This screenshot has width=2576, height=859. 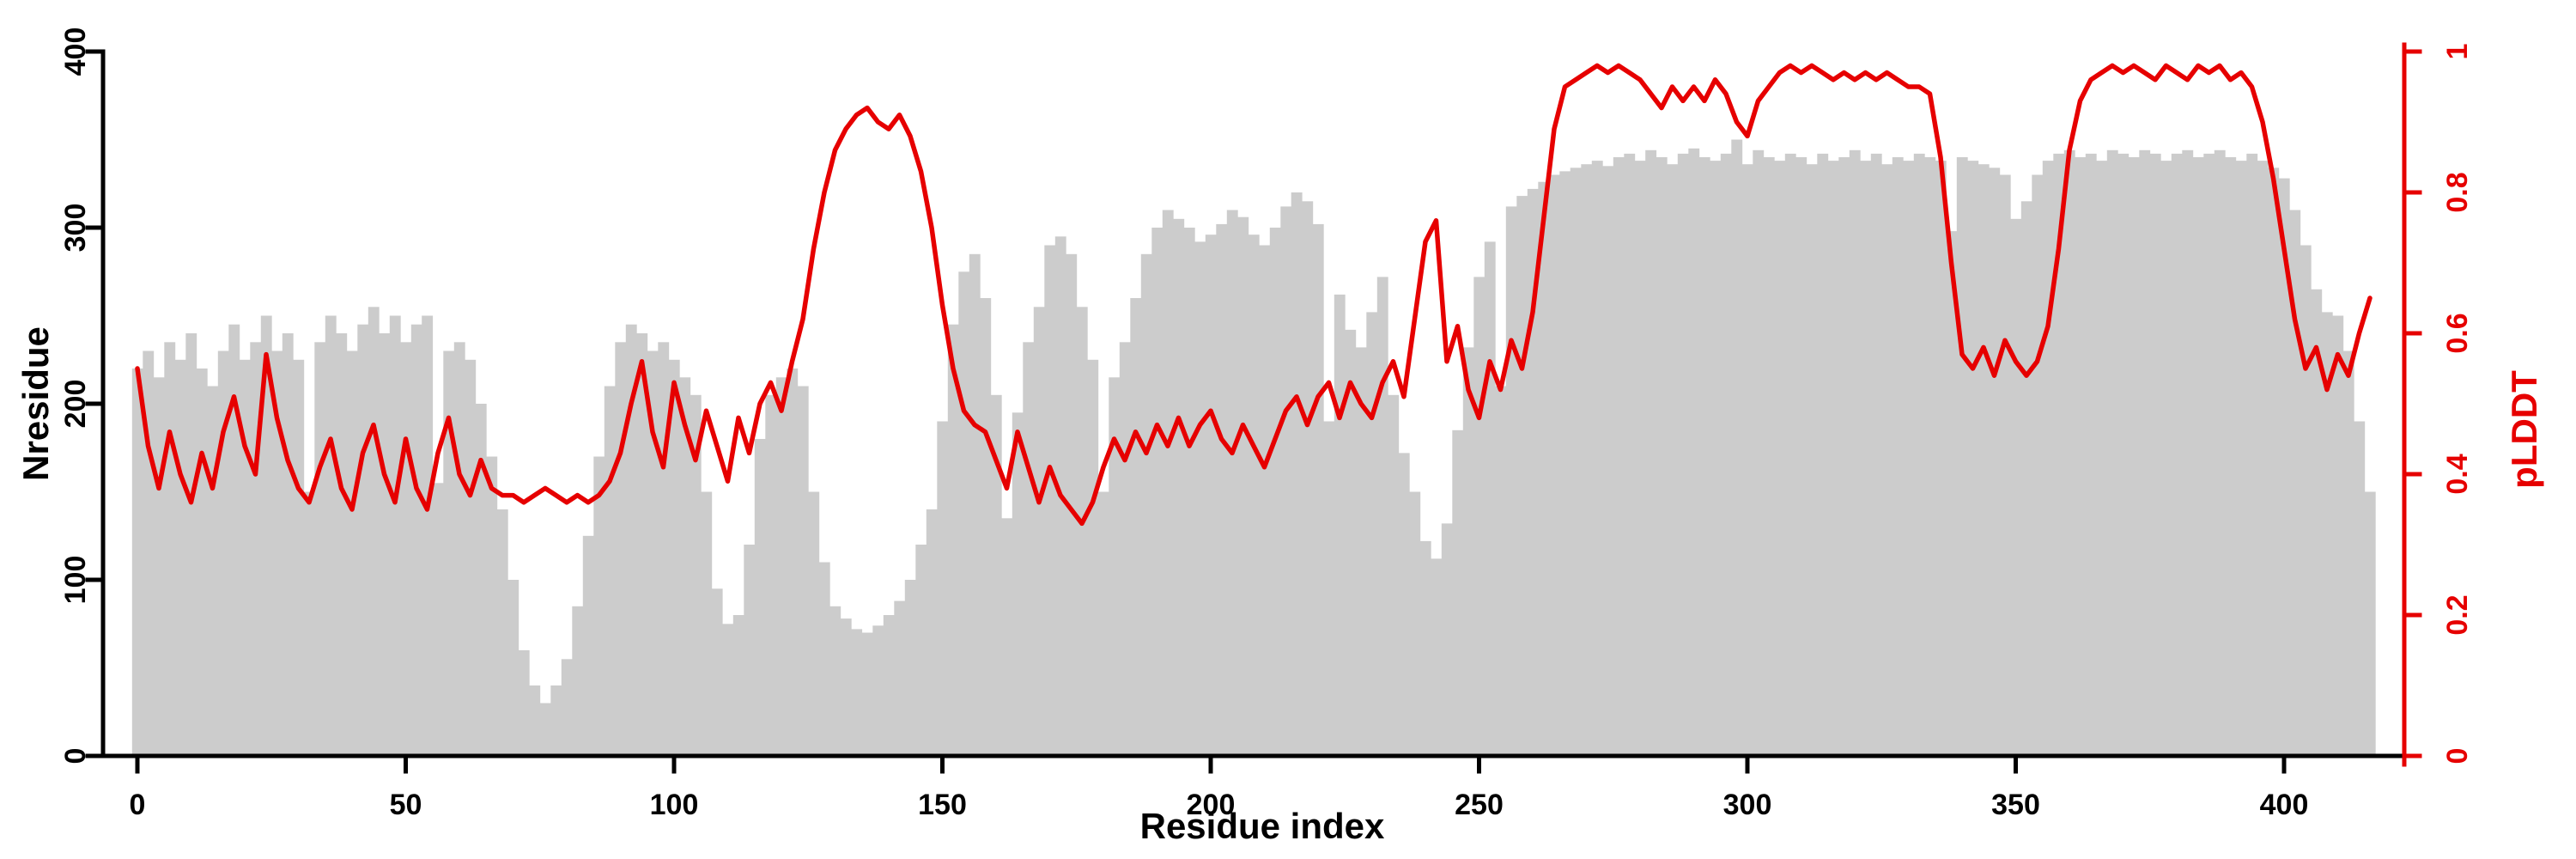 I want to click on x-tick-label: 0, so click(x=138, y=805).